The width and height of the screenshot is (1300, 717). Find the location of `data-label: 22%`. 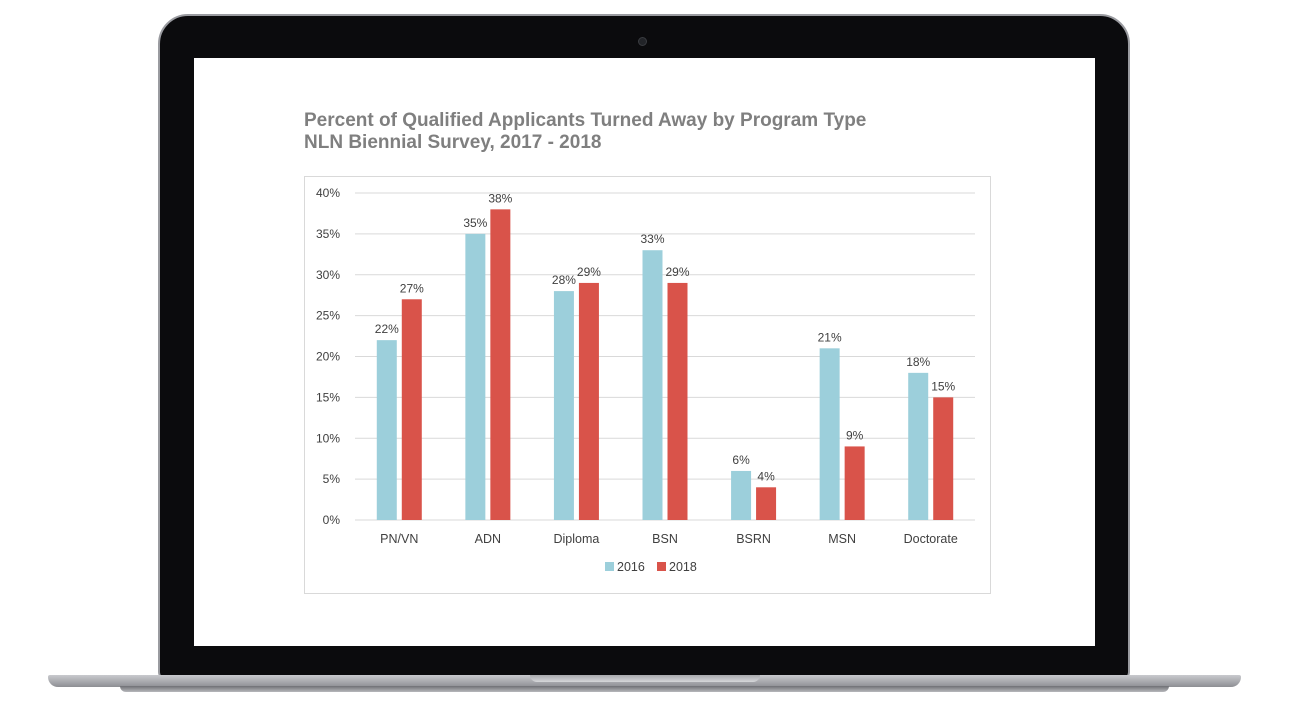

data-label: 22% is located at coordinates (387, 329).